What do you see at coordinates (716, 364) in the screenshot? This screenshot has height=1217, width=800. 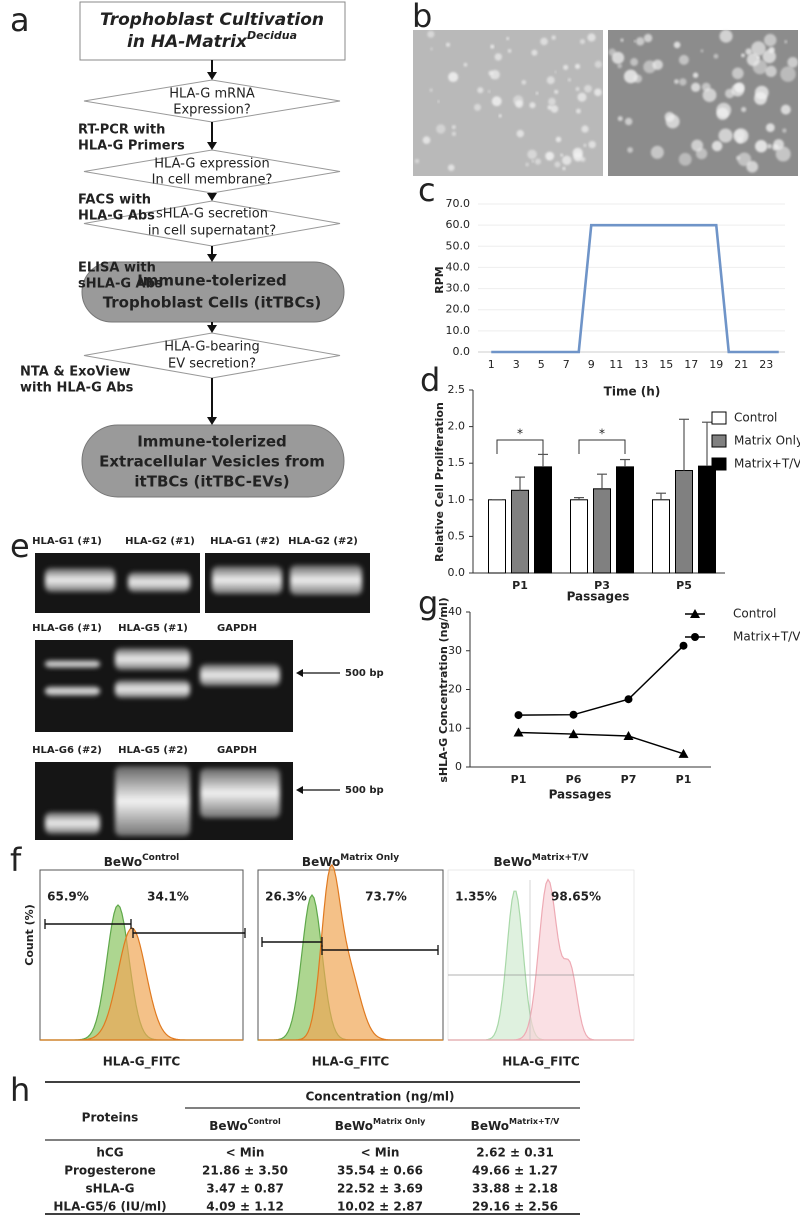 I see `x-tick-label: 19` at bounding box center [716, 364].